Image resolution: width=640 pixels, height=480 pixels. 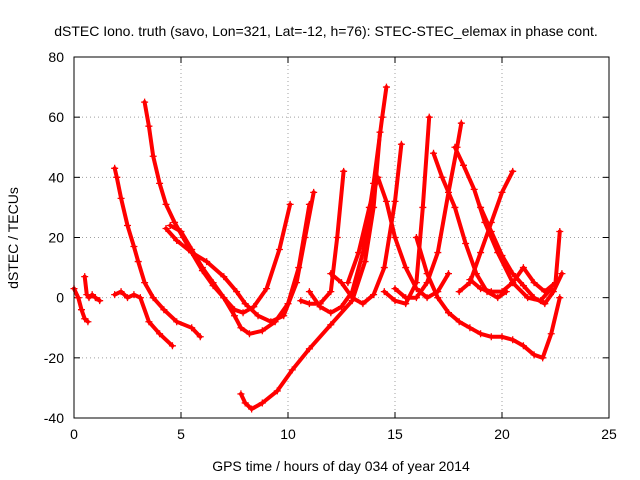 I want to click on y-tick-label: -40, so click(x=54, y=418).